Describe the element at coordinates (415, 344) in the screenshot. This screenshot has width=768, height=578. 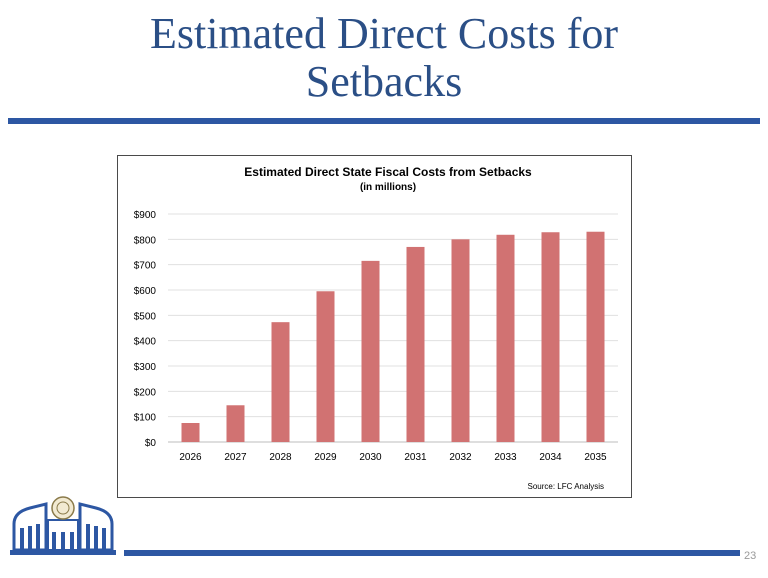
I see `bar-2031` at that location.